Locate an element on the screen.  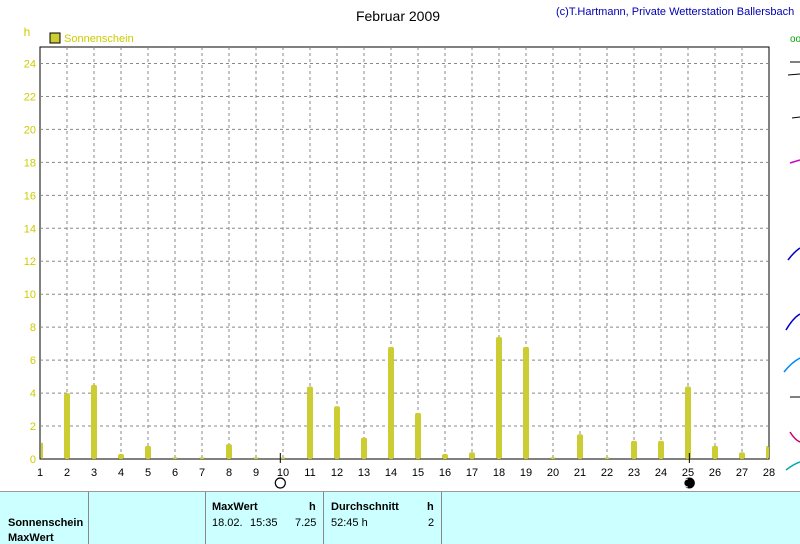
x-tick-label: 23 is located at coordinates (634, 473).